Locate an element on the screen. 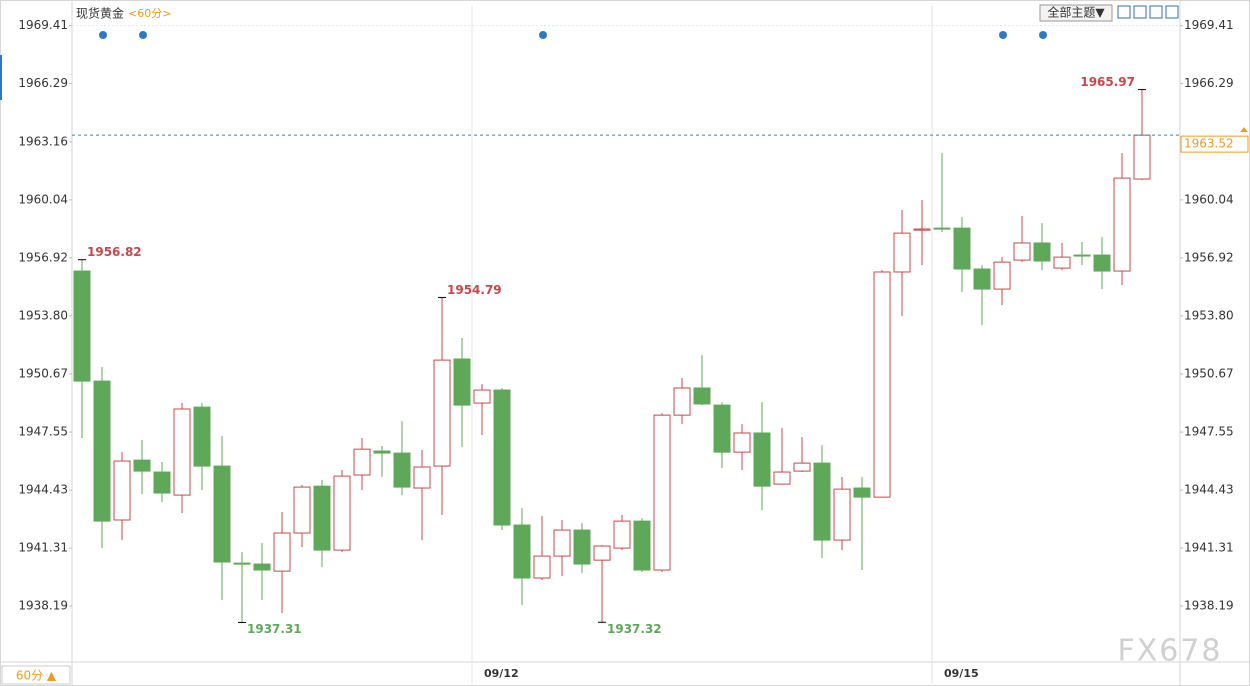  chart-subtitle: <60分> is located at coordinates (149, 13).